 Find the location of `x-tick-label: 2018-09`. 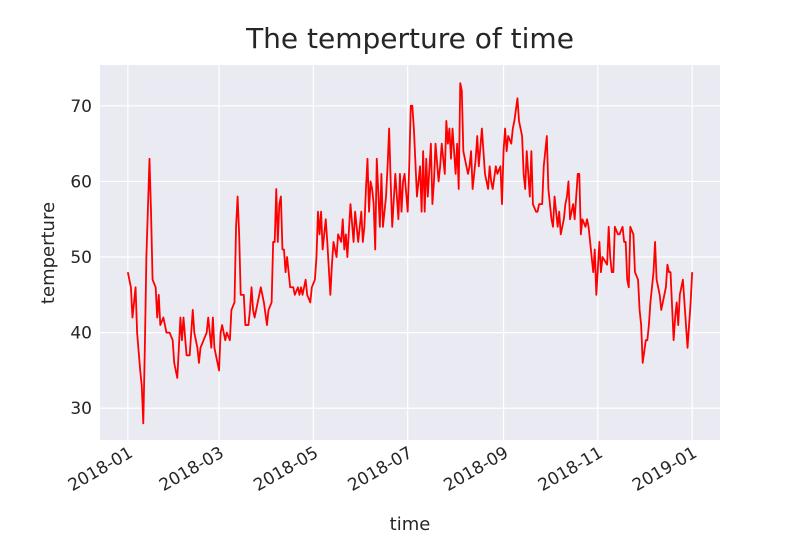

x-tick-label: 2018-09 is located at coordinates (477, 469).